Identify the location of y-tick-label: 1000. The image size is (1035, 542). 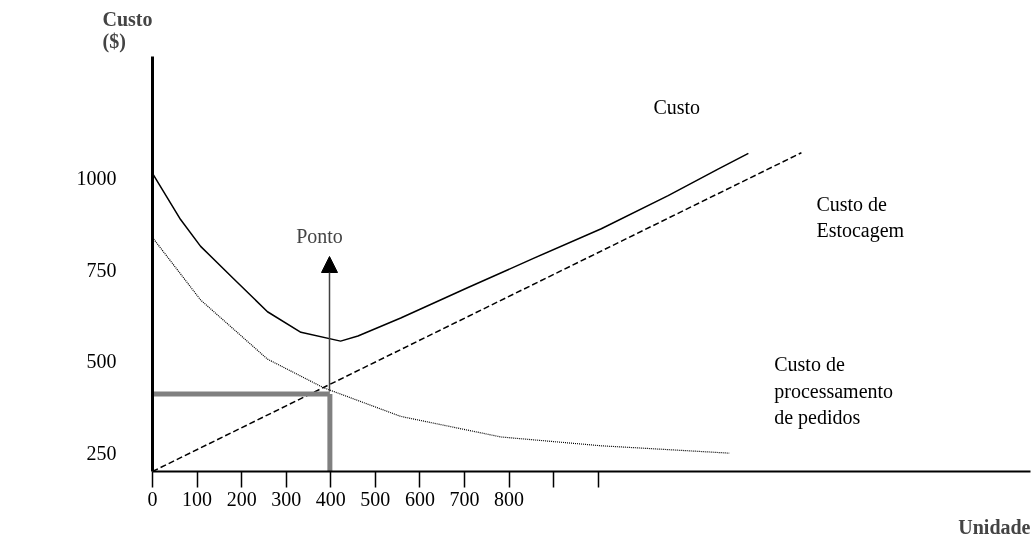
(96, 177).